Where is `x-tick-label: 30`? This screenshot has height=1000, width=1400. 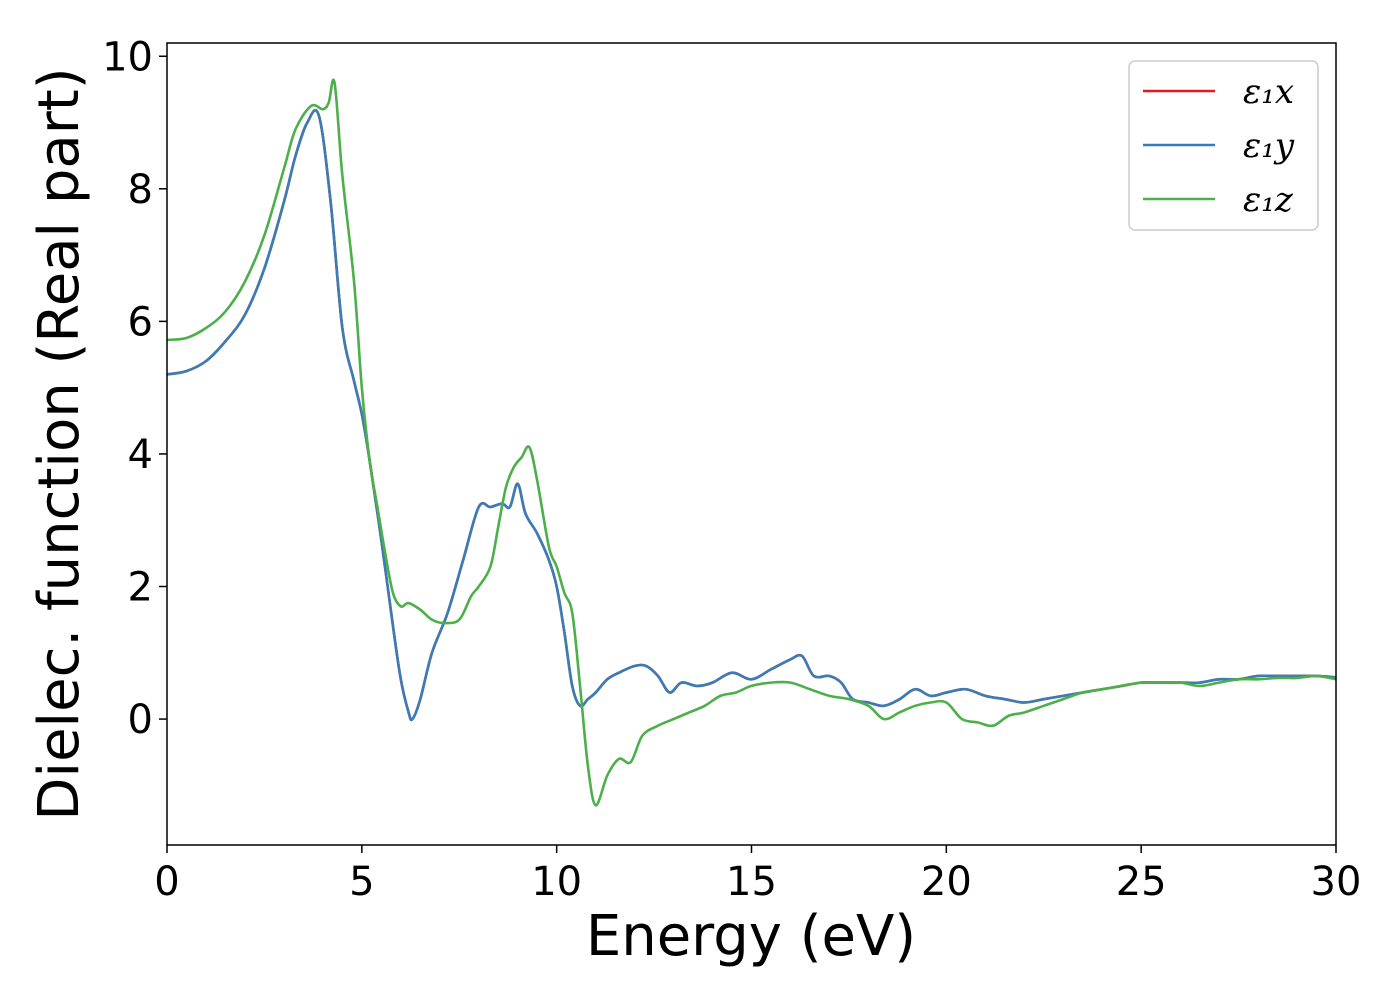
x-tick-label: 30 is located at coordinates (1336, 882).